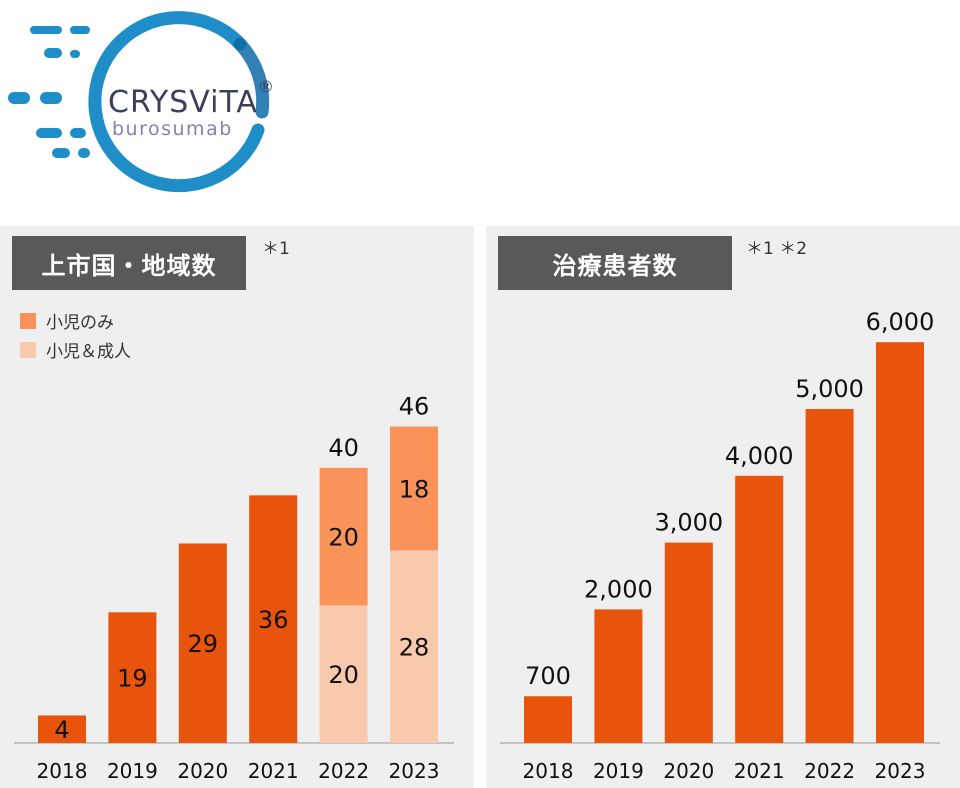  What do you see at coordinates (548, 676) in the screenshot?
I see `bar-value-label: 700` at bounding box center [548, 676].